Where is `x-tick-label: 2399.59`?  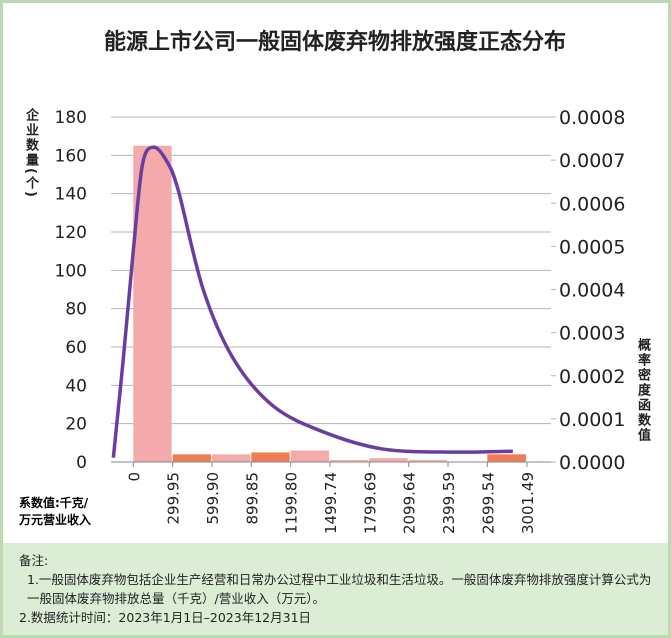 x-tick-label: 2399.59 is located at coordinates (449, 503).